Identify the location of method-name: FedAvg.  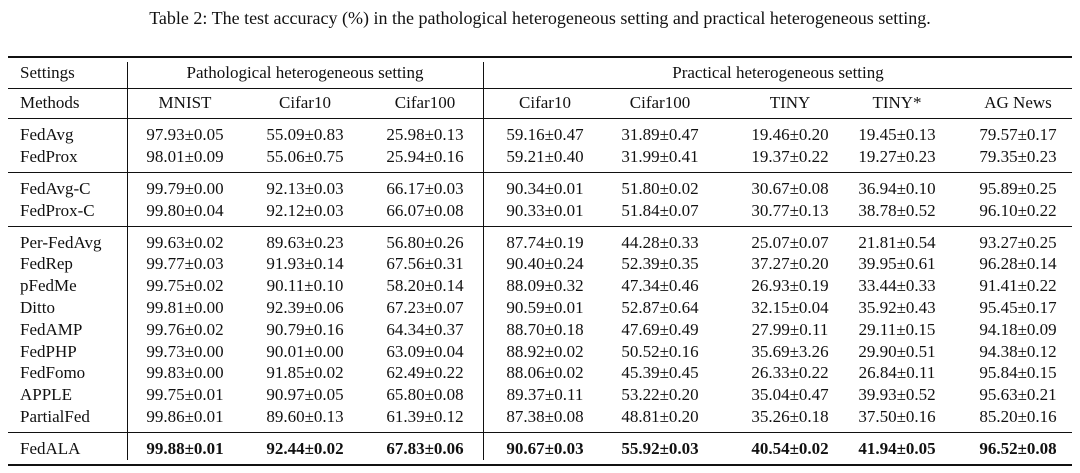
(47, 134).